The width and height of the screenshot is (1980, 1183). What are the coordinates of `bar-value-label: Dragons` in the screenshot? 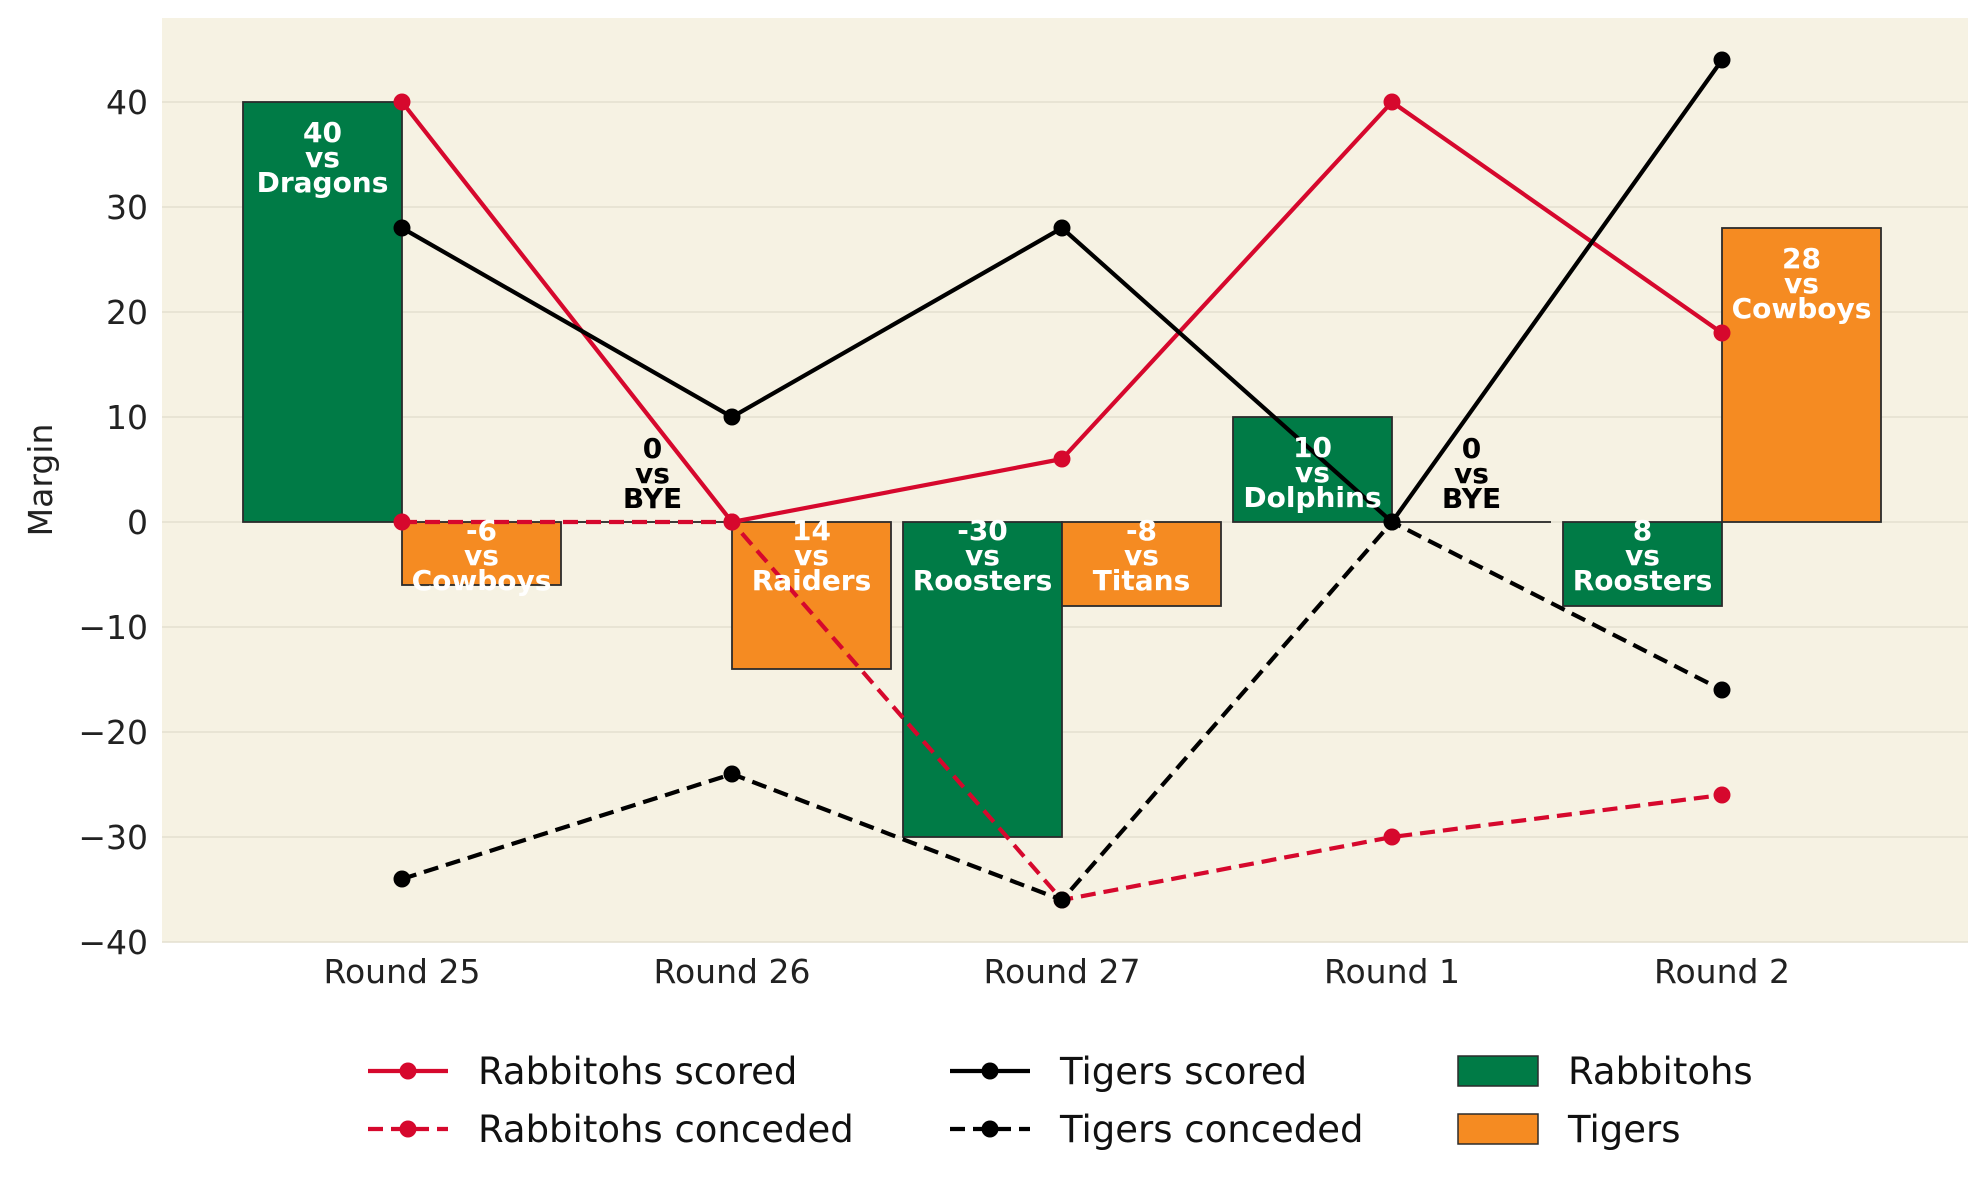 It's located at (323, 182).